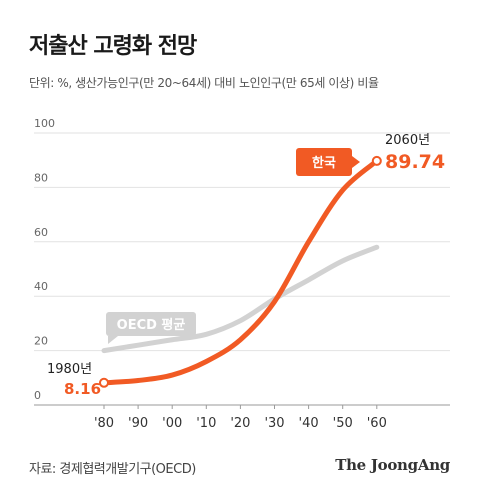 The image size is (480, 495). Describe the element at coordinates (206, 423) in the screenshot. I see `x-tick-label: '10` at that location.